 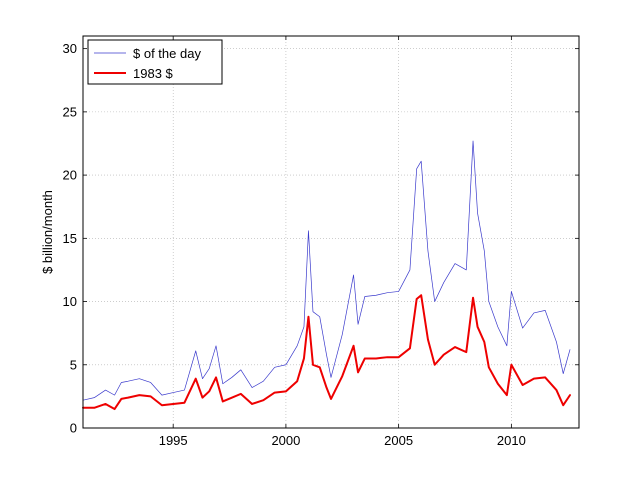 What do you see at coordinates (398, 440) in the screenshot?
I see `x-tick-label: 2005` at bounding box center [398, 440].